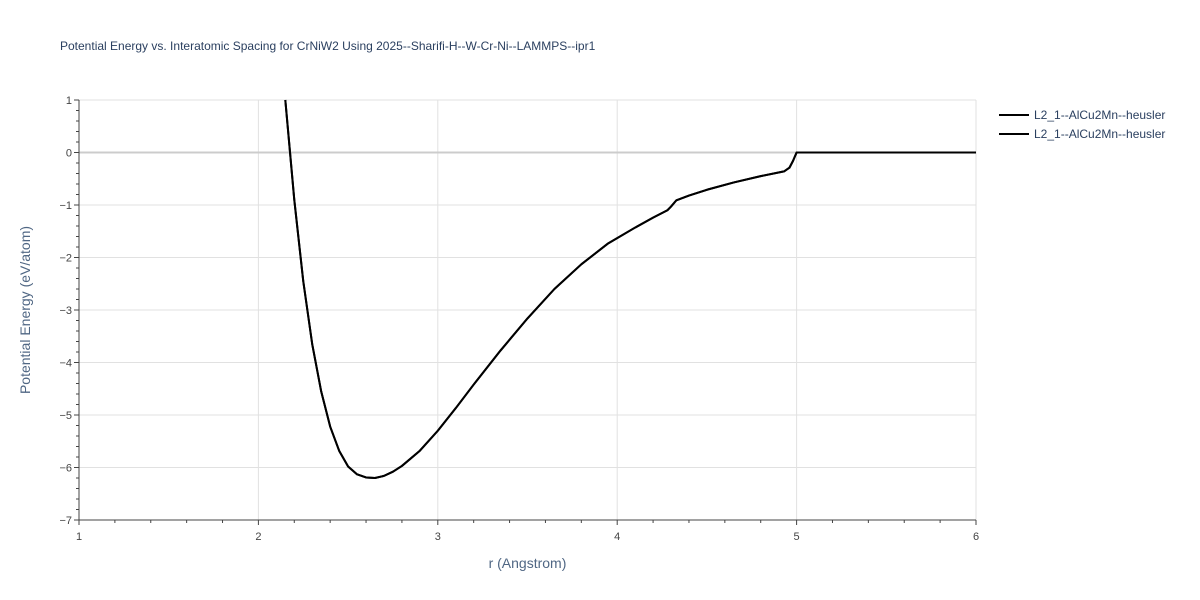  I want to click on x-tick-label: 3, so click(438, 537).